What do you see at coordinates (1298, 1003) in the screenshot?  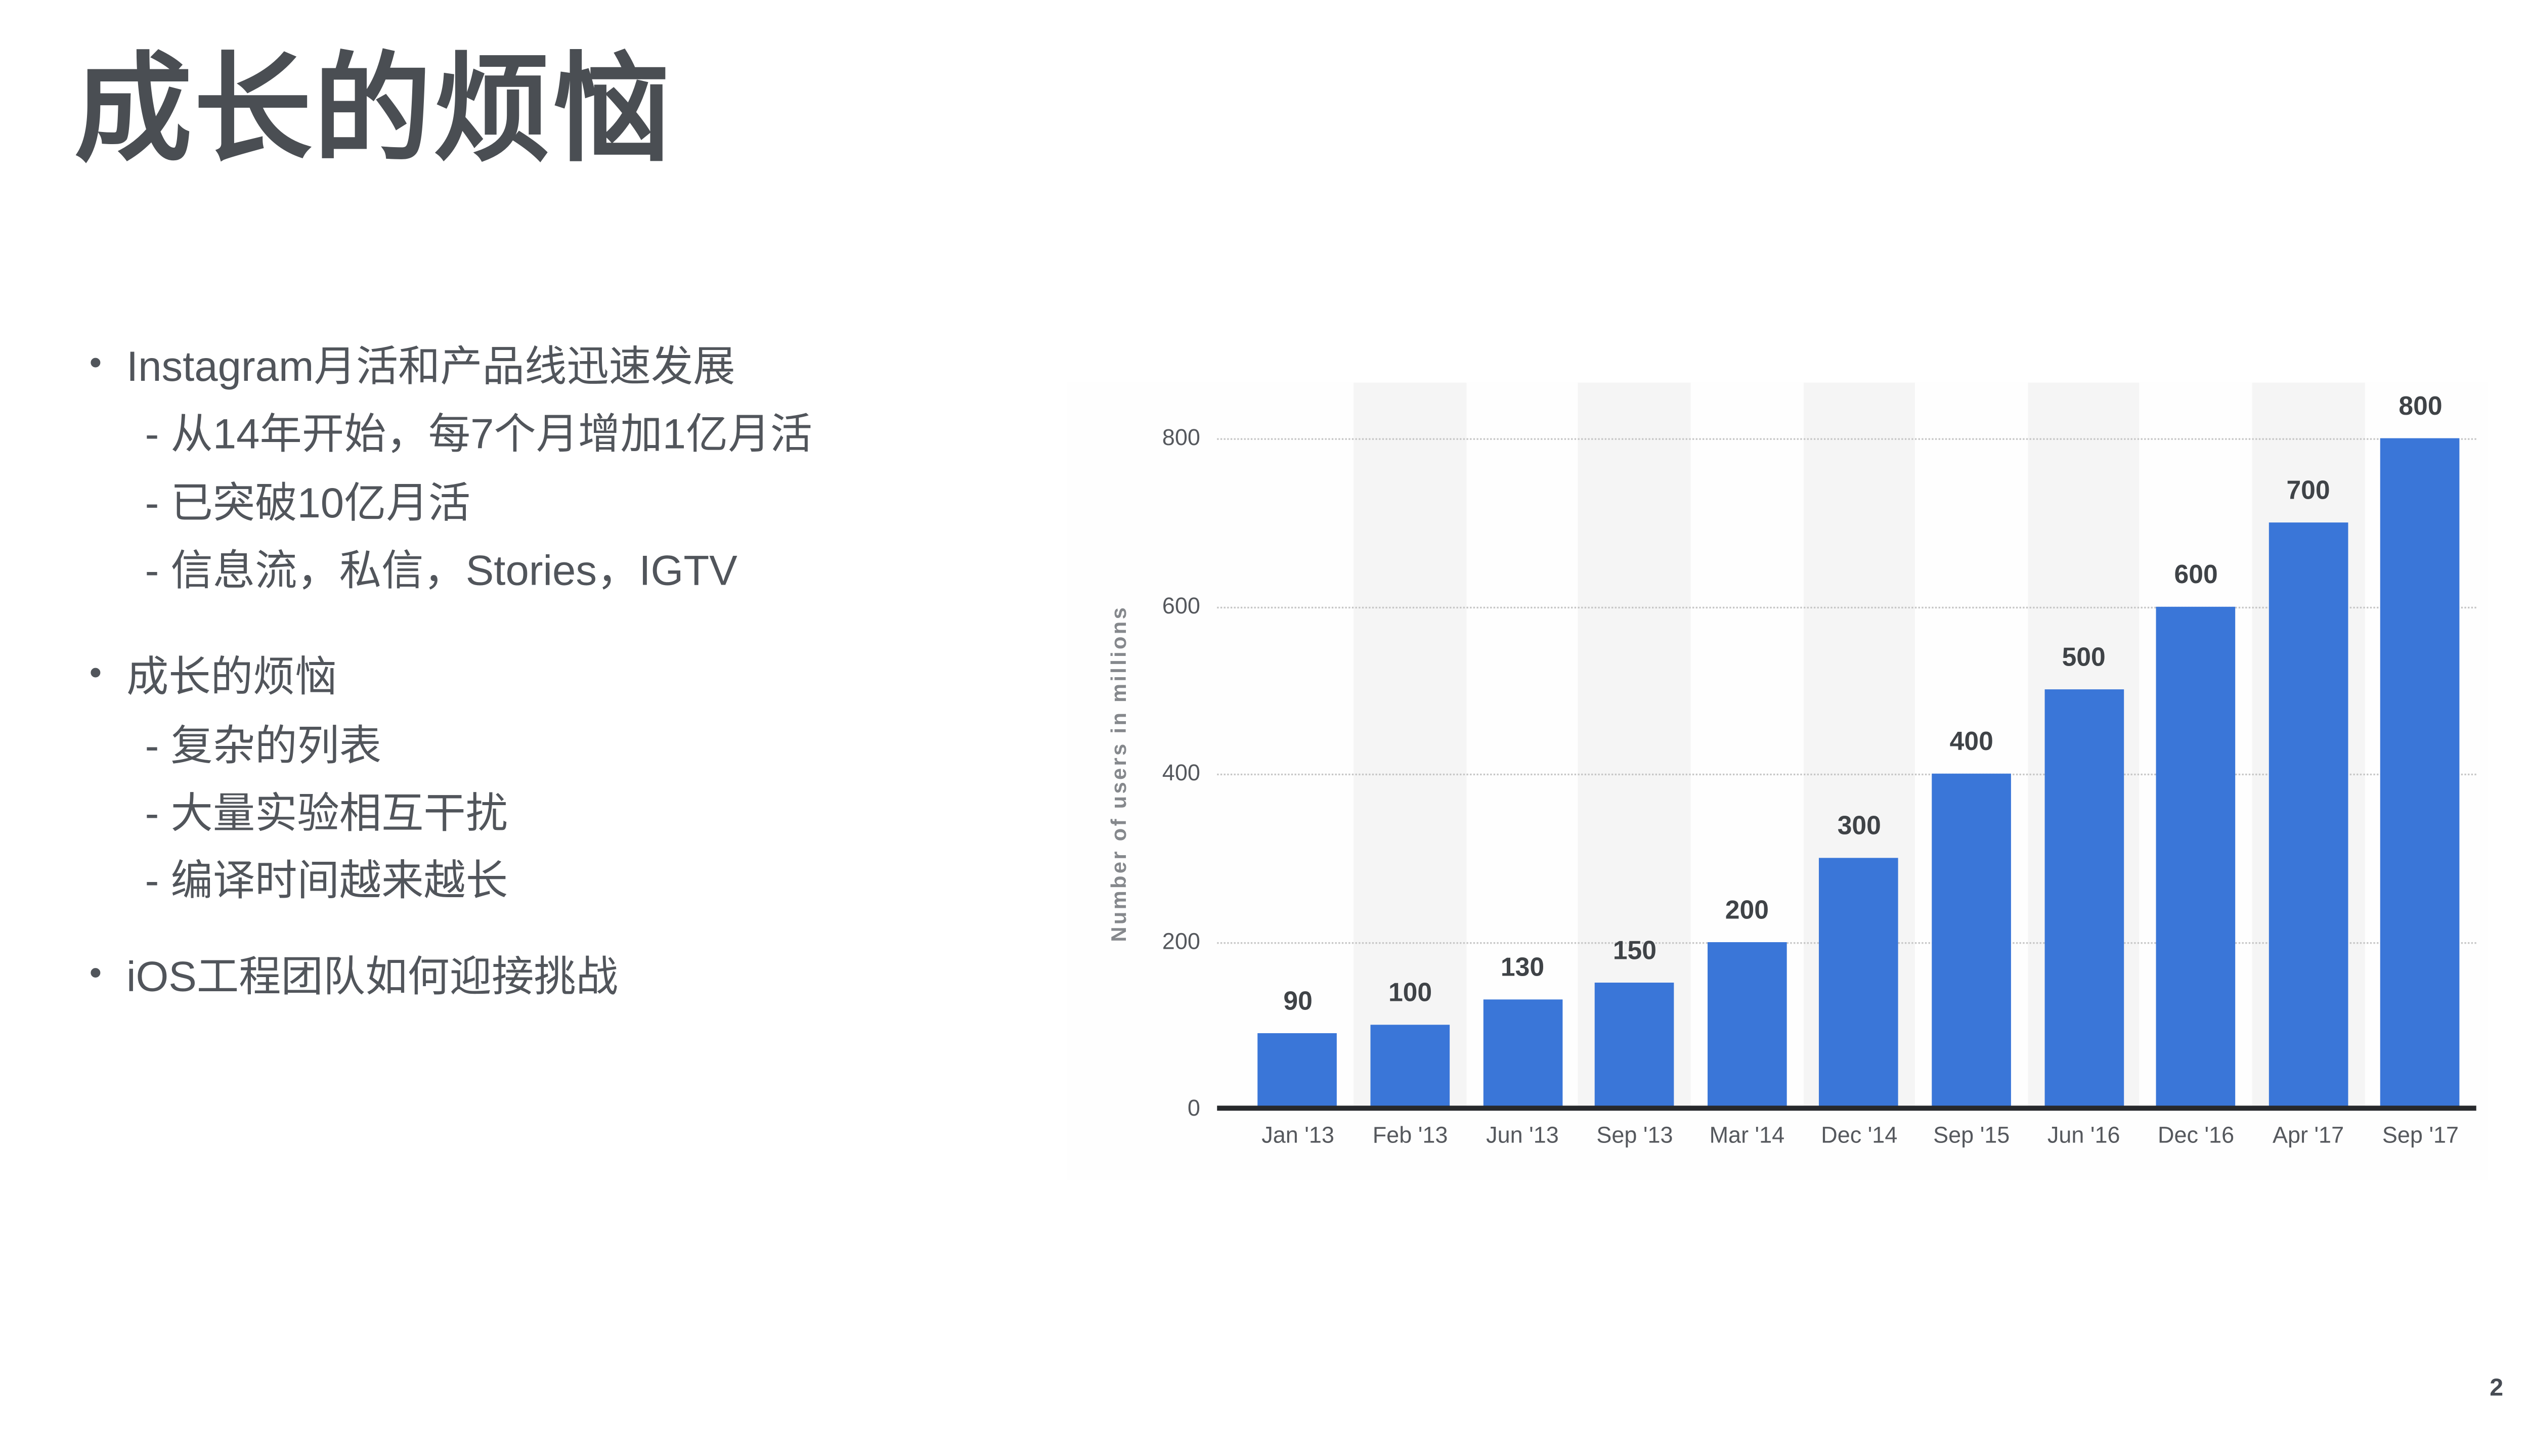 I see `bar-value-label: 90` at bounding box center [1298, 1003].